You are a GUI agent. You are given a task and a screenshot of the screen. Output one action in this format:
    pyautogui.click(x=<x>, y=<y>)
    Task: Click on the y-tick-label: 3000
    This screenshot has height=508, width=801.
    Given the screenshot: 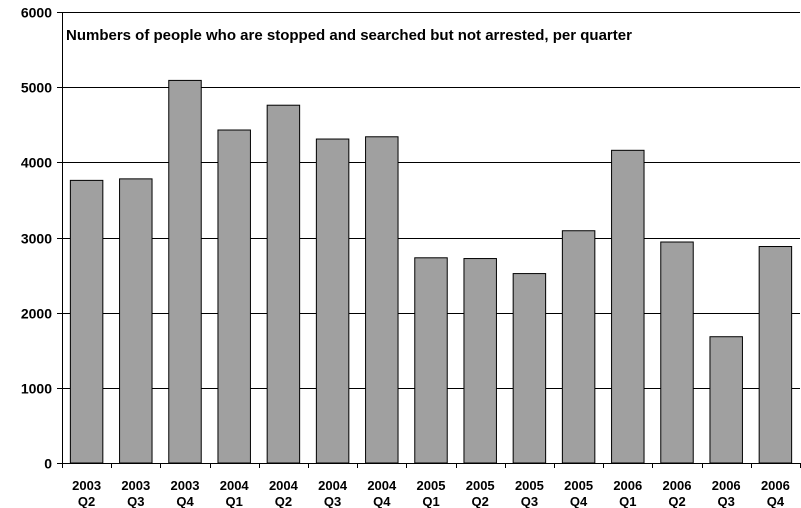 What is the action you would take?
    pyautogui.click(x=36, y=239)
    